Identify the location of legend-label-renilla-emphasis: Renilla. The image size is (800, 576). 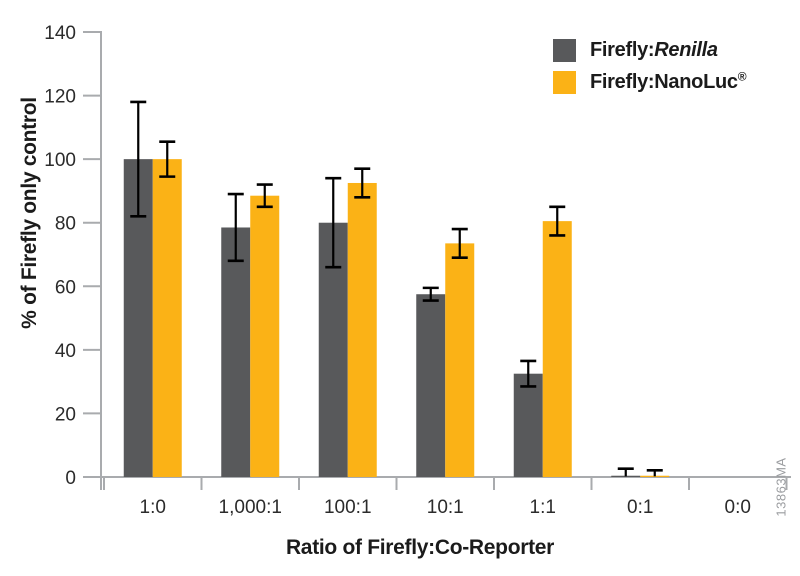
(686, 50).